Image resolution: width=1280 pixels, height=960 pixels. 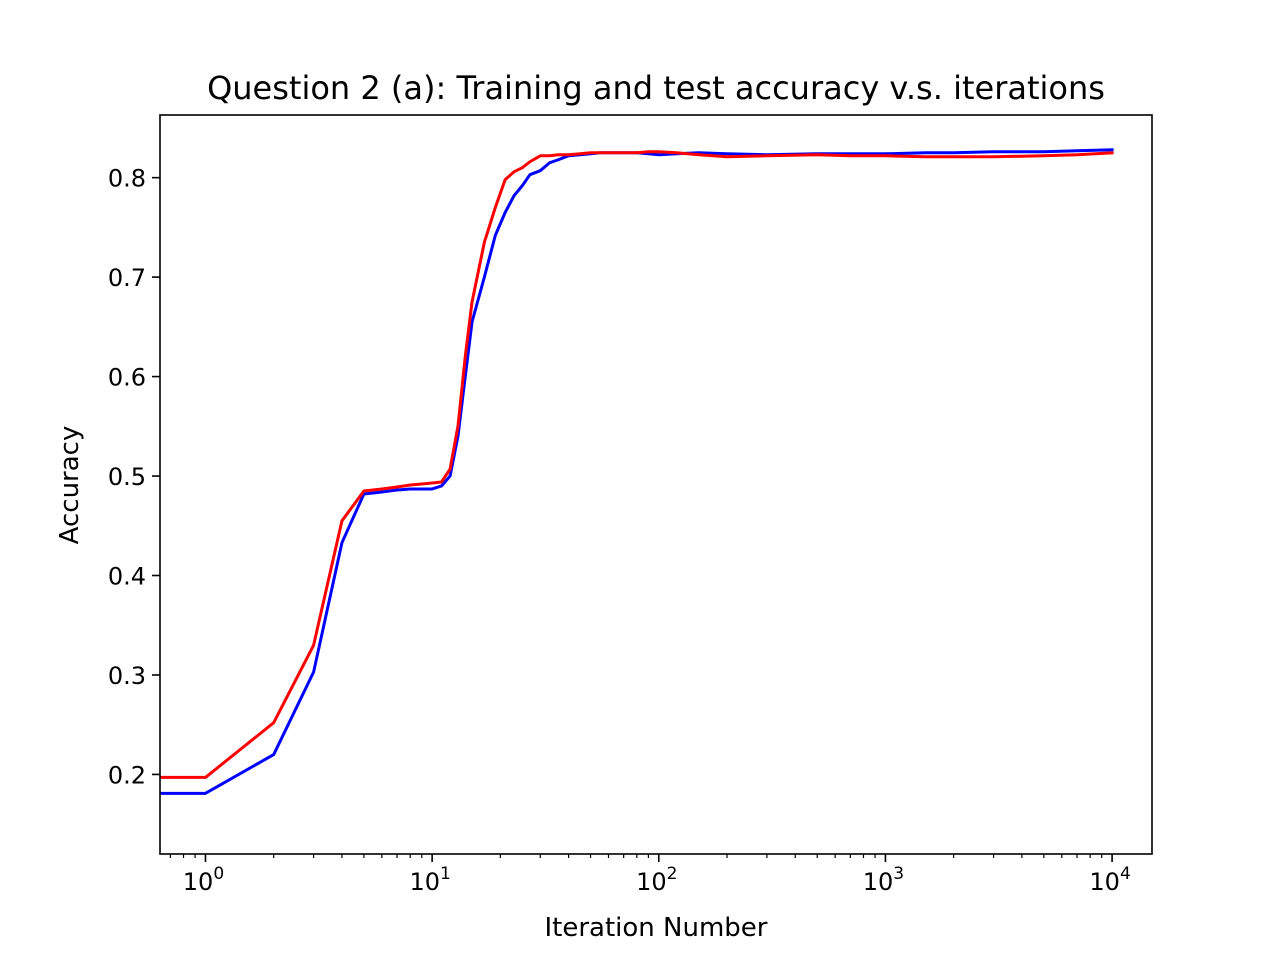 I want to click on y-tick-label: 0.5, so click(x=127, y=477).